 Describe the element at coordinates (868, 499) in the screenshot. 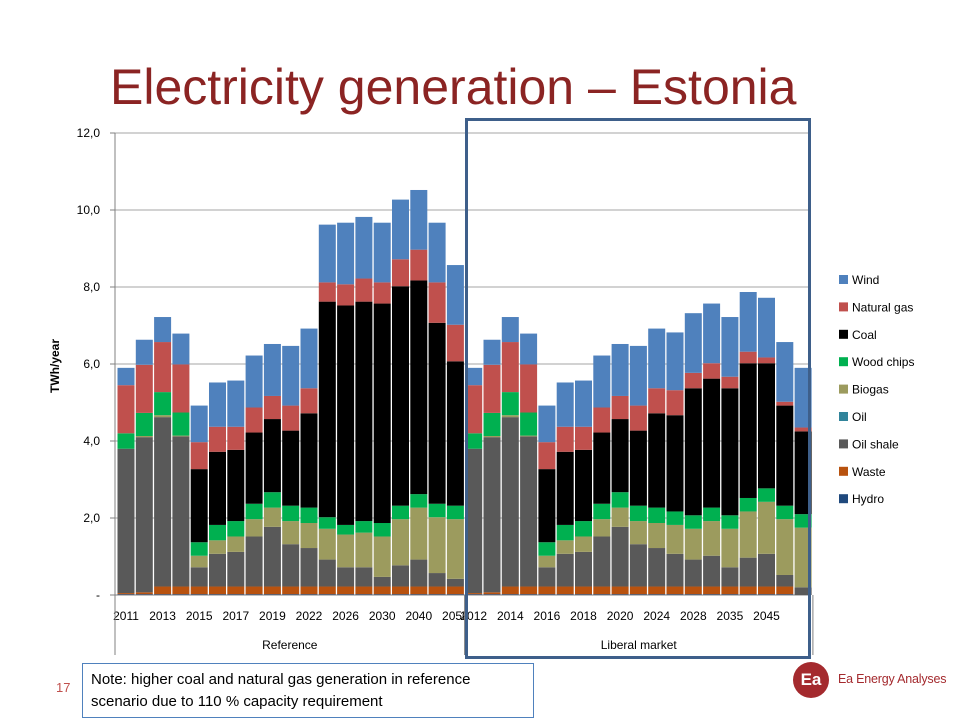

I see `legend-label: Hydro` at that location.